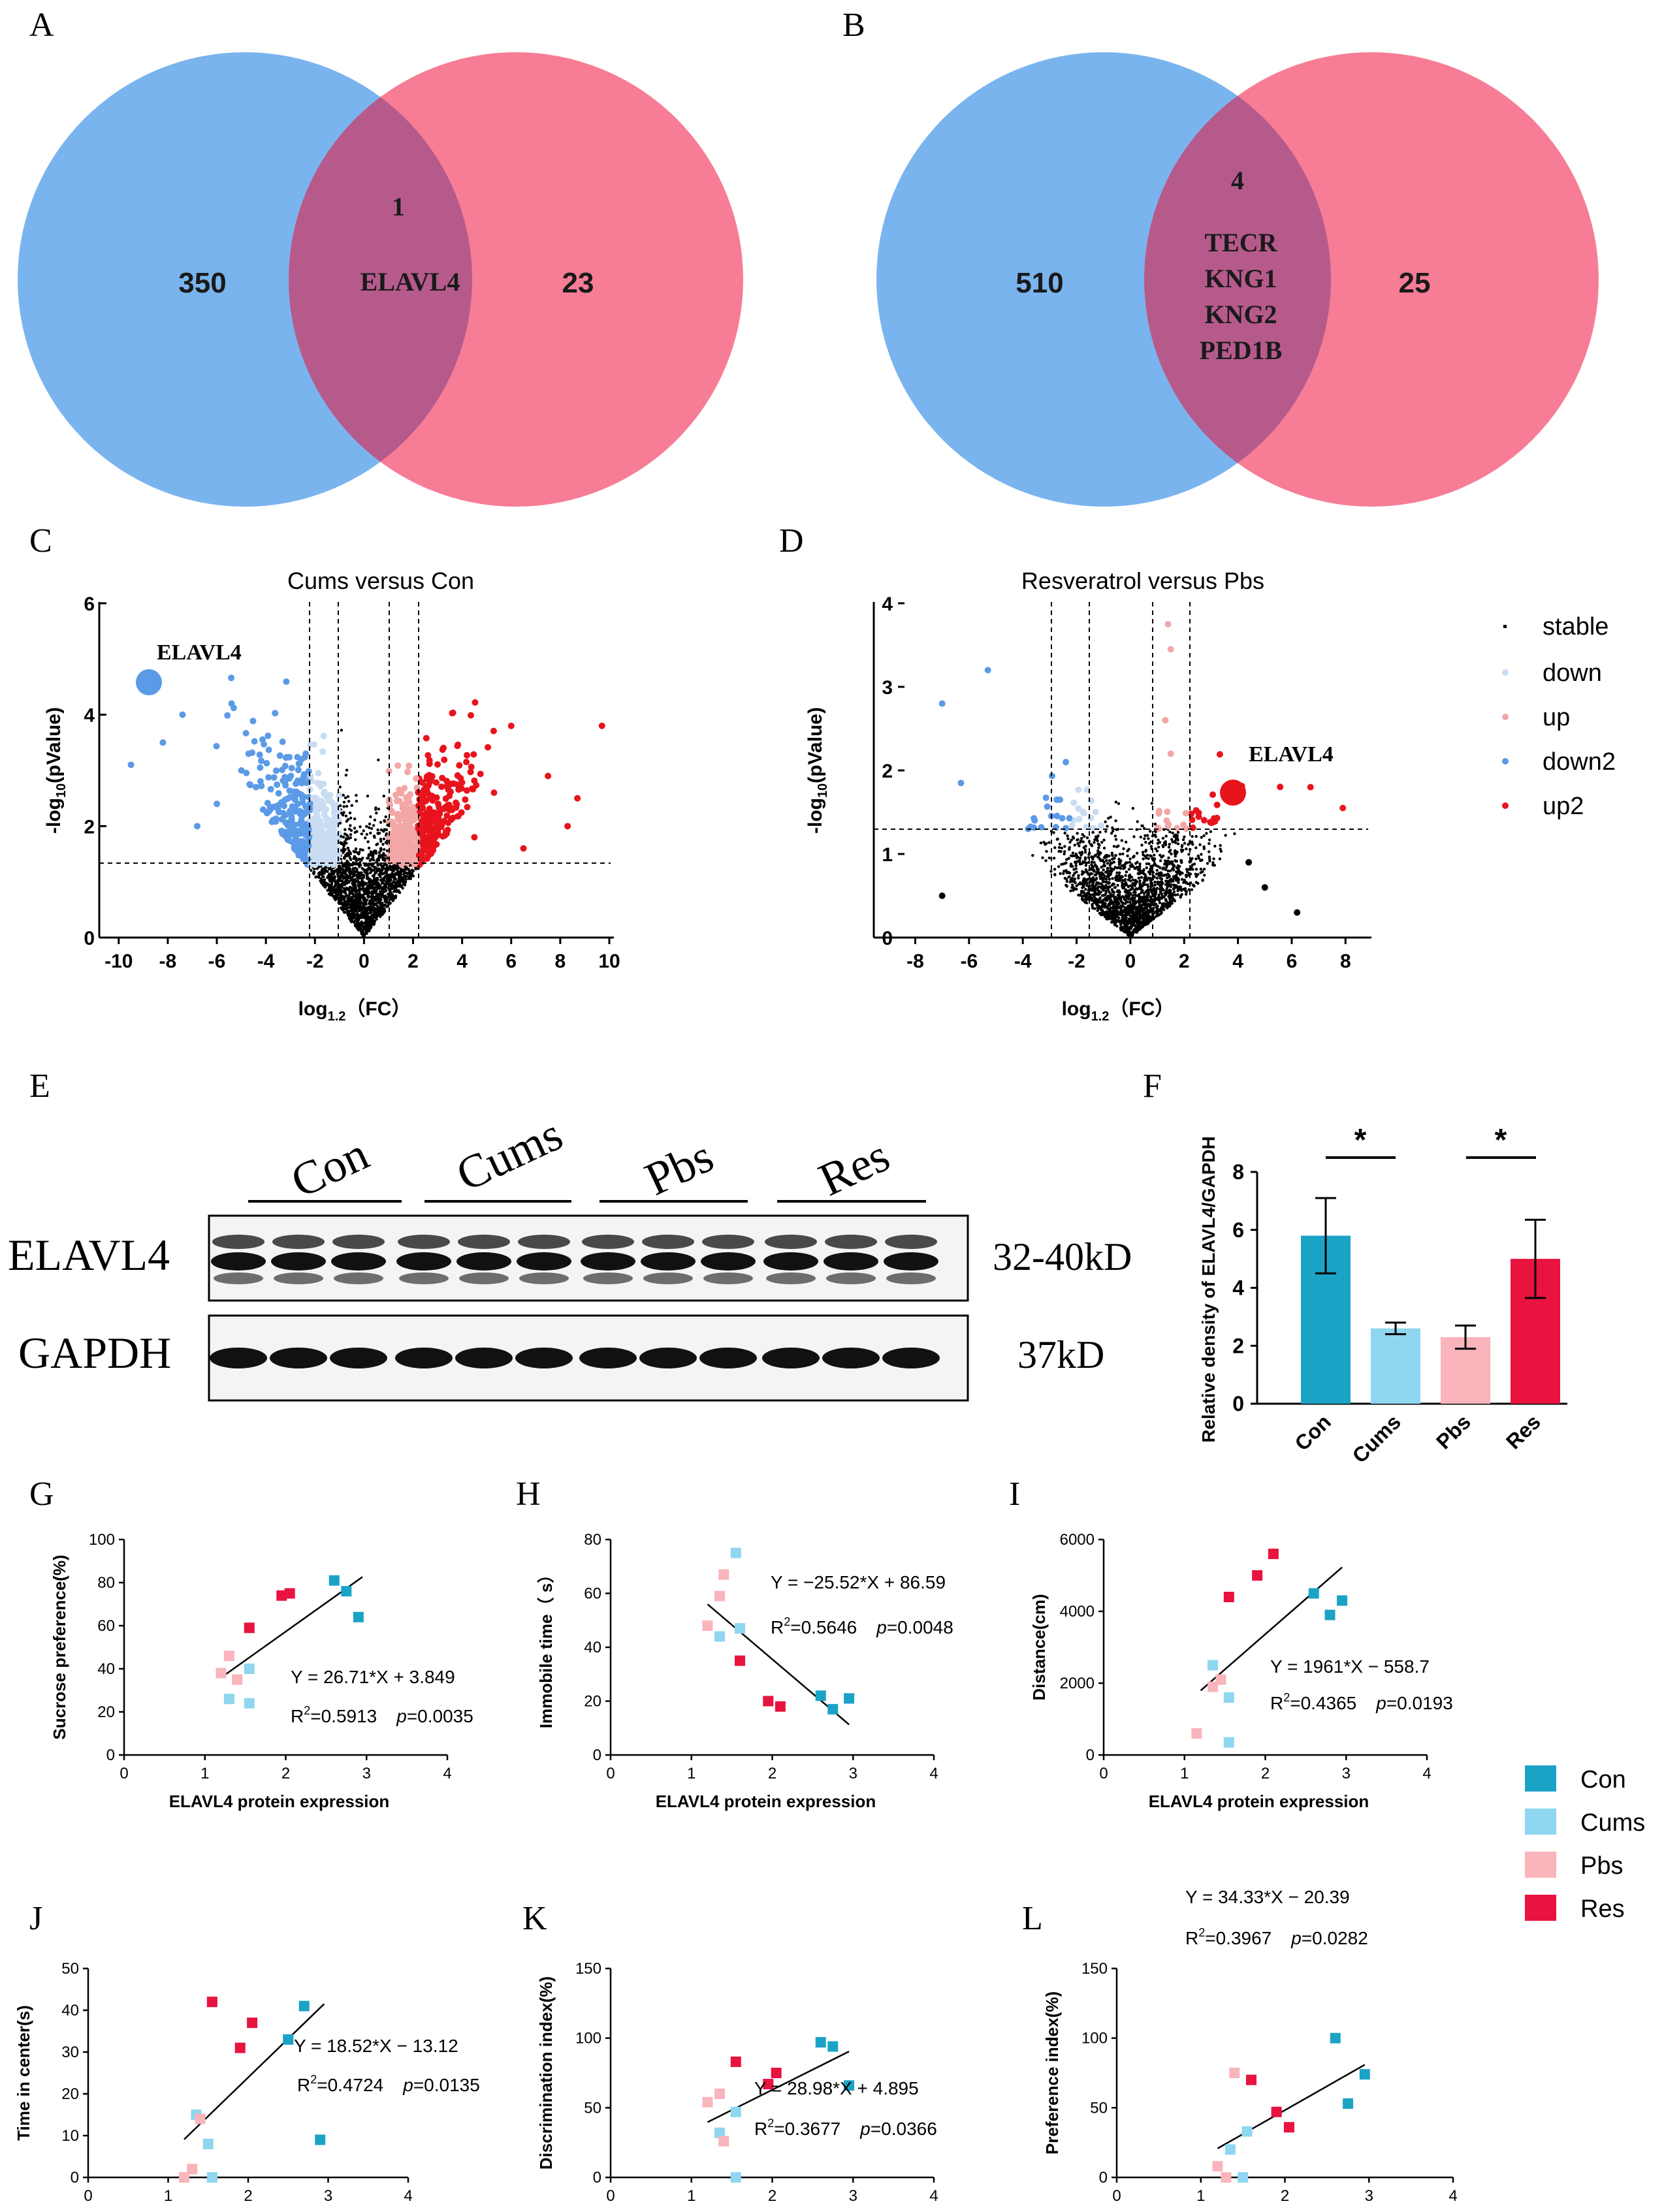 This screenshot has width=1664, height=2212. What do you see at coordinates (609, 961) in the screenshot?
I see `x-tick-label: 10` at bounding box center [609, 961].